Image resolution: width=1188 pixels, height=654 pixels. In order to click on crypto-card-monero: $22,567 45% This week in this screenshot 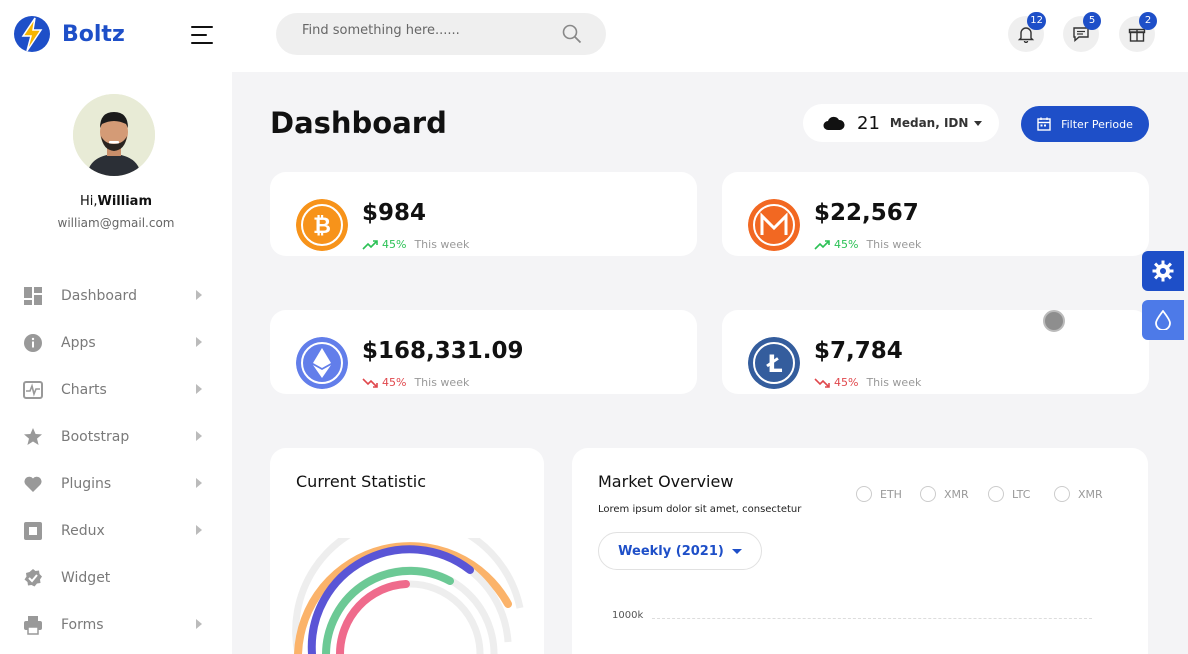, I will do `click(935, 214)`.